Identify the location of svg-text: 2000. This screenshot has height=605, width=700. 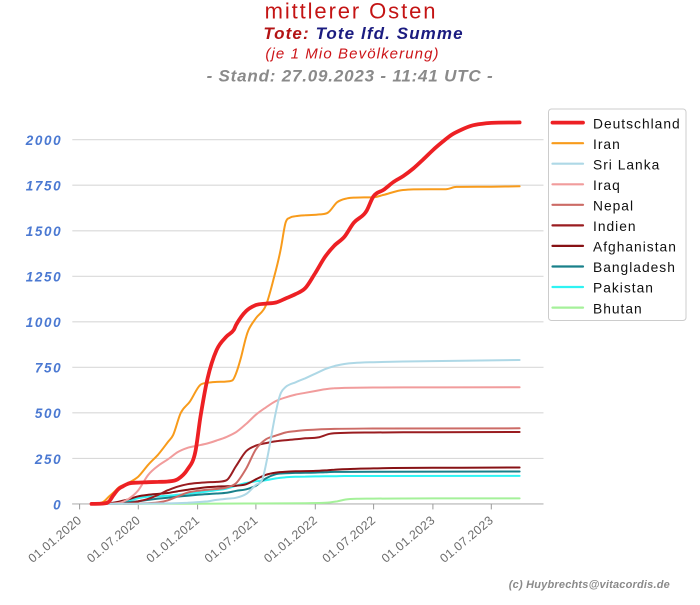
(43, 140).